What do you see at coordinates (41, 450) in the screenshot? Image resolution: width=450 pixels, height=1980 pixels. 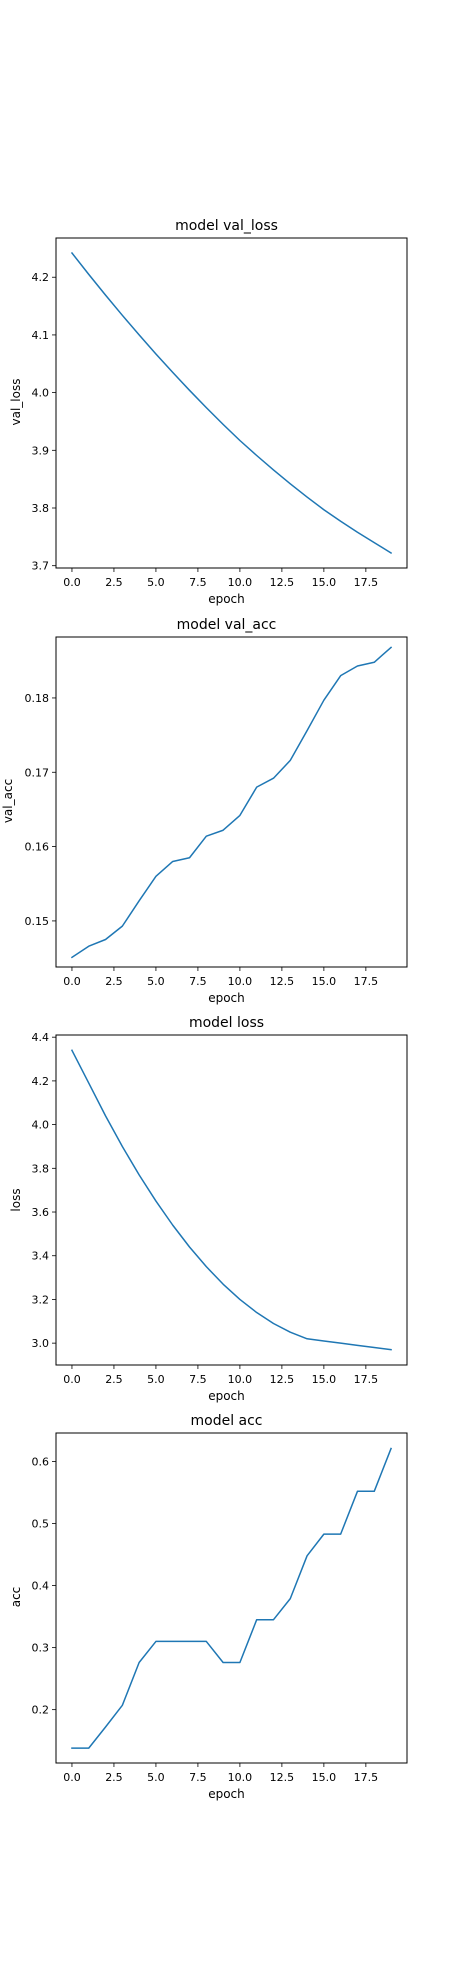 I see `val-loss-ytick-label: 3.9` at bounding box center [41, 450].